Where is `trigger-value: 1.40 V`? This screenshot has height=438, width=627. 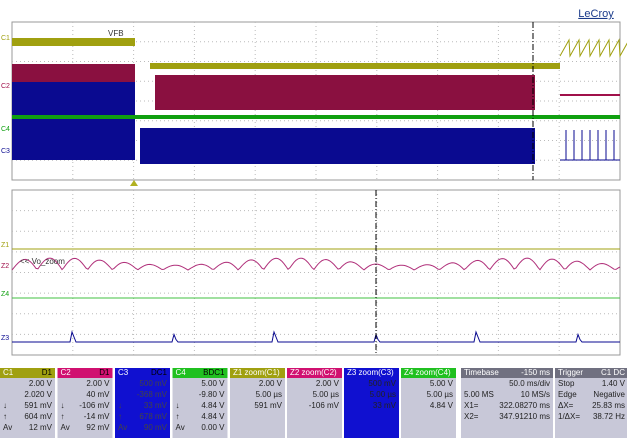
trigger-value: 1.40 V is located at coordinates (614, 383).